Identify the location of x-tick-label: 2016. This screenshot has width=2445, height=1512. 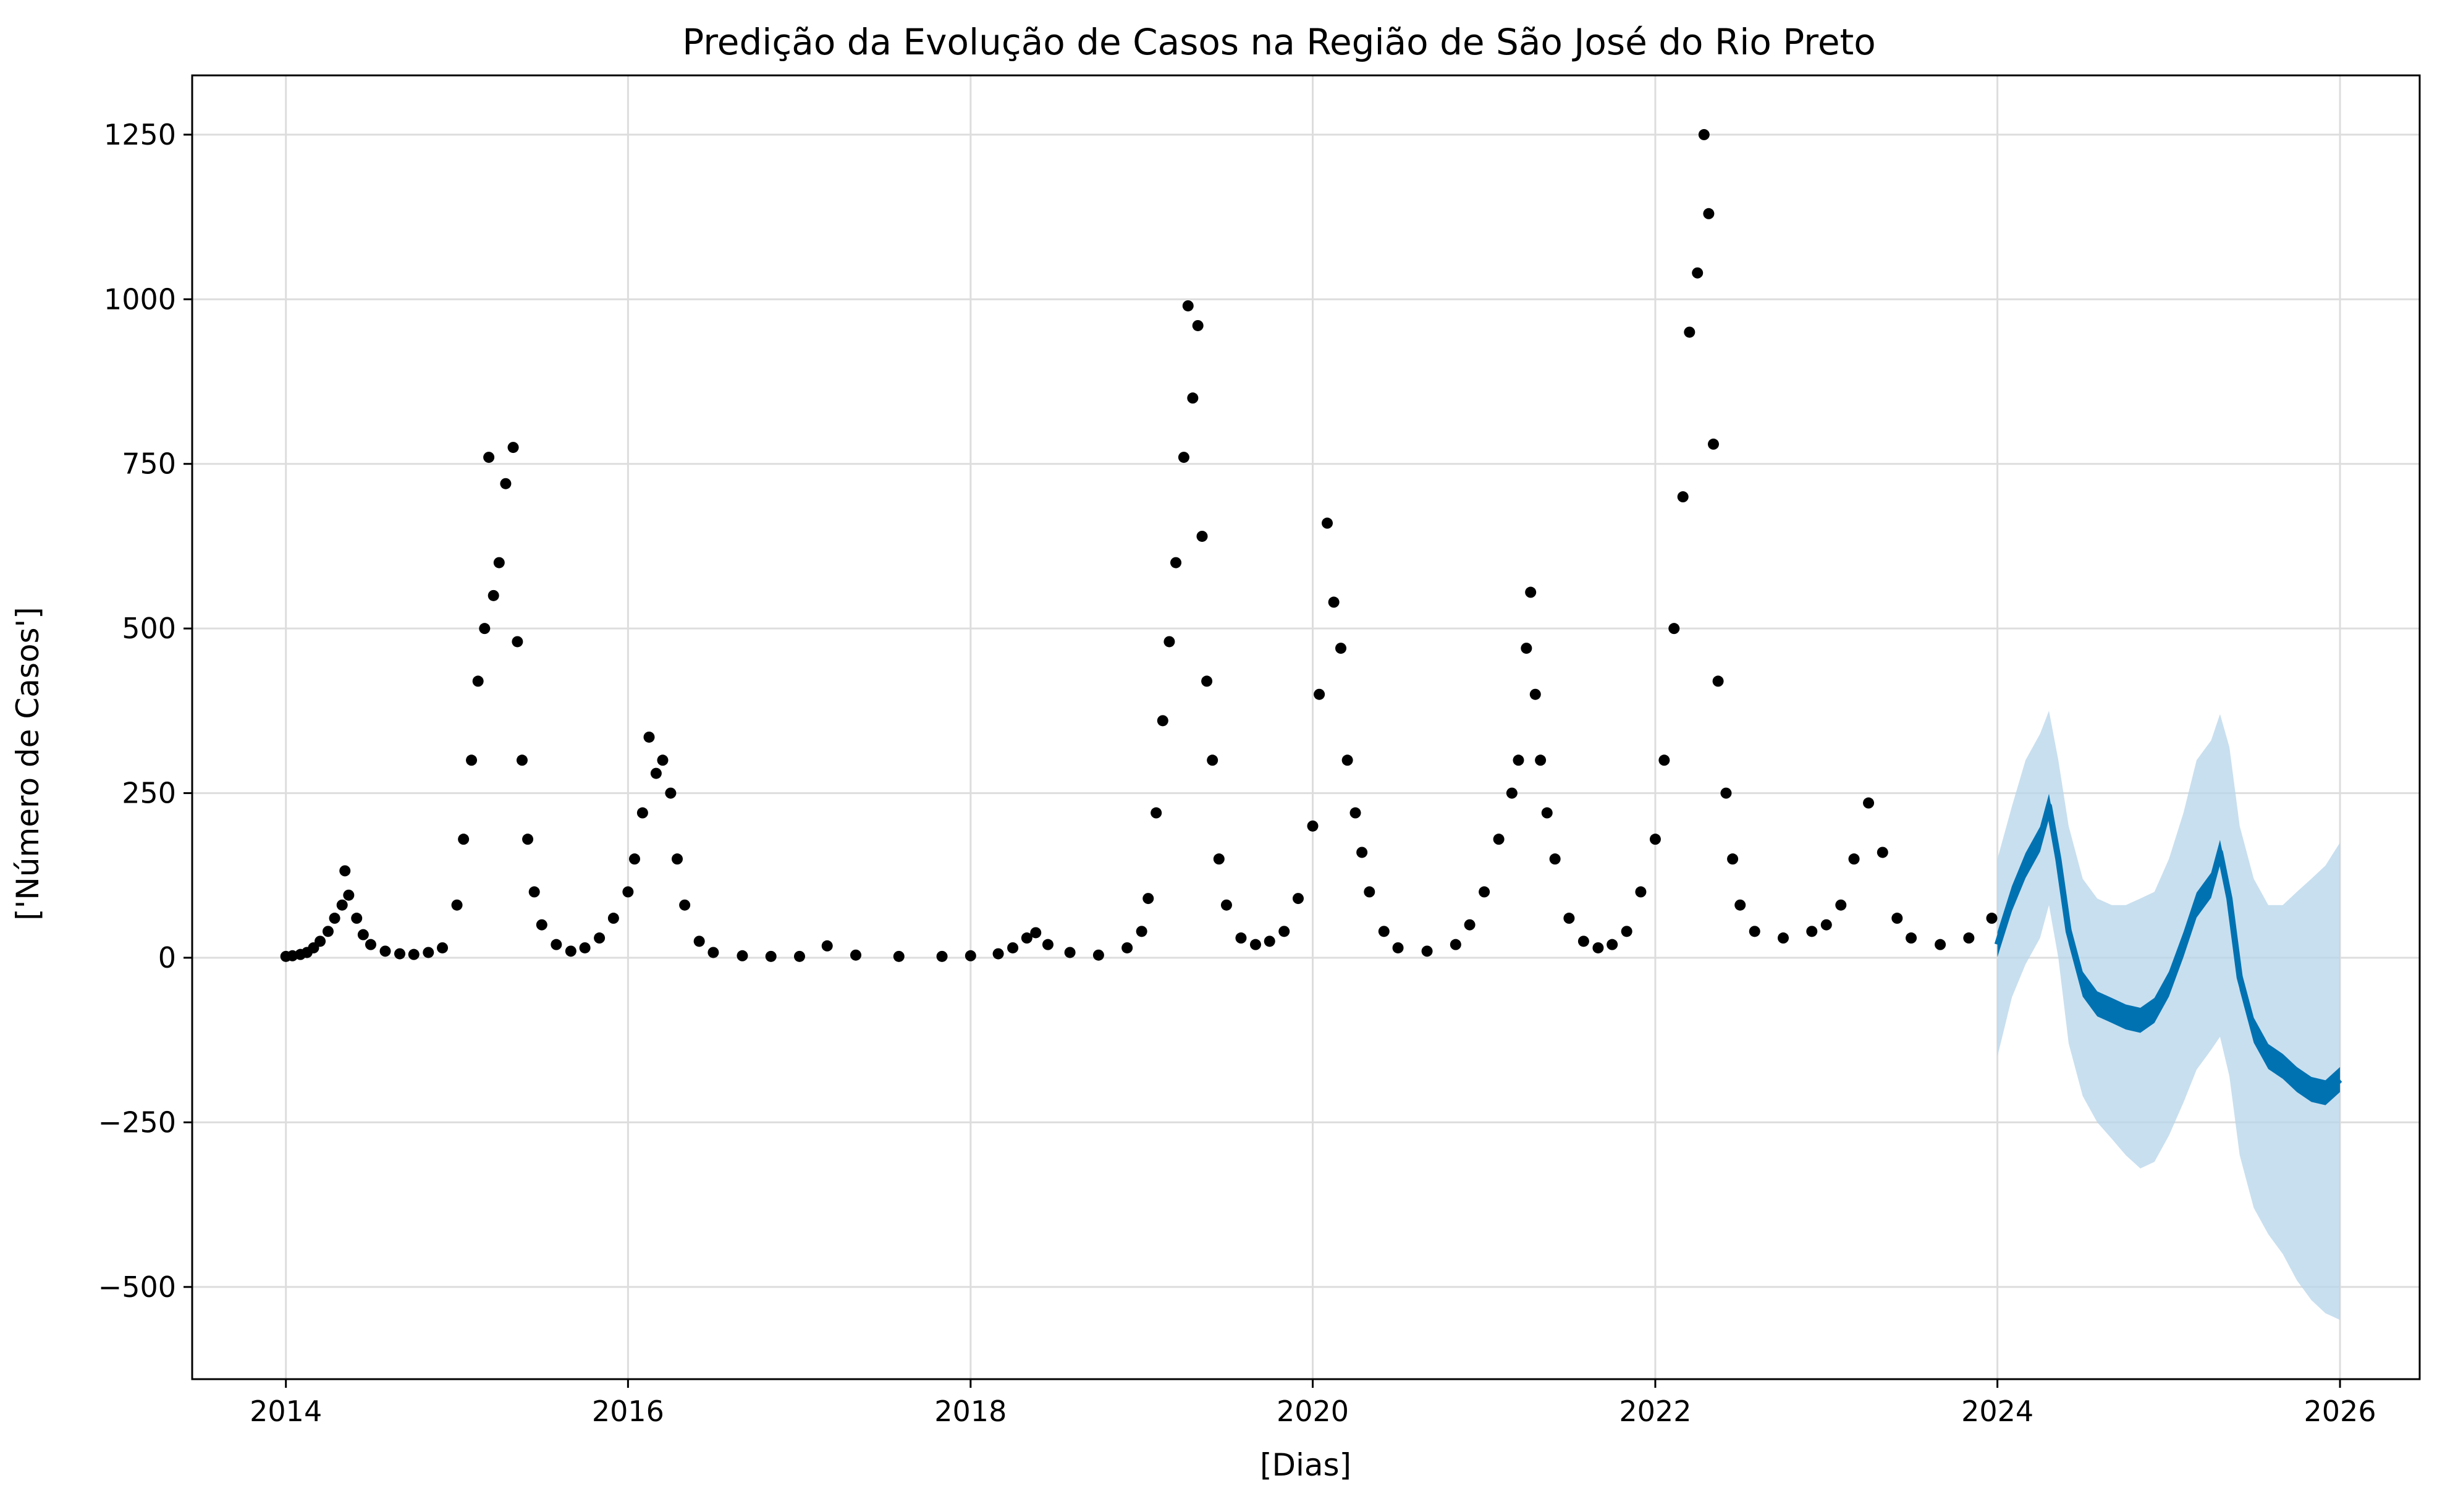
(628, 1412).